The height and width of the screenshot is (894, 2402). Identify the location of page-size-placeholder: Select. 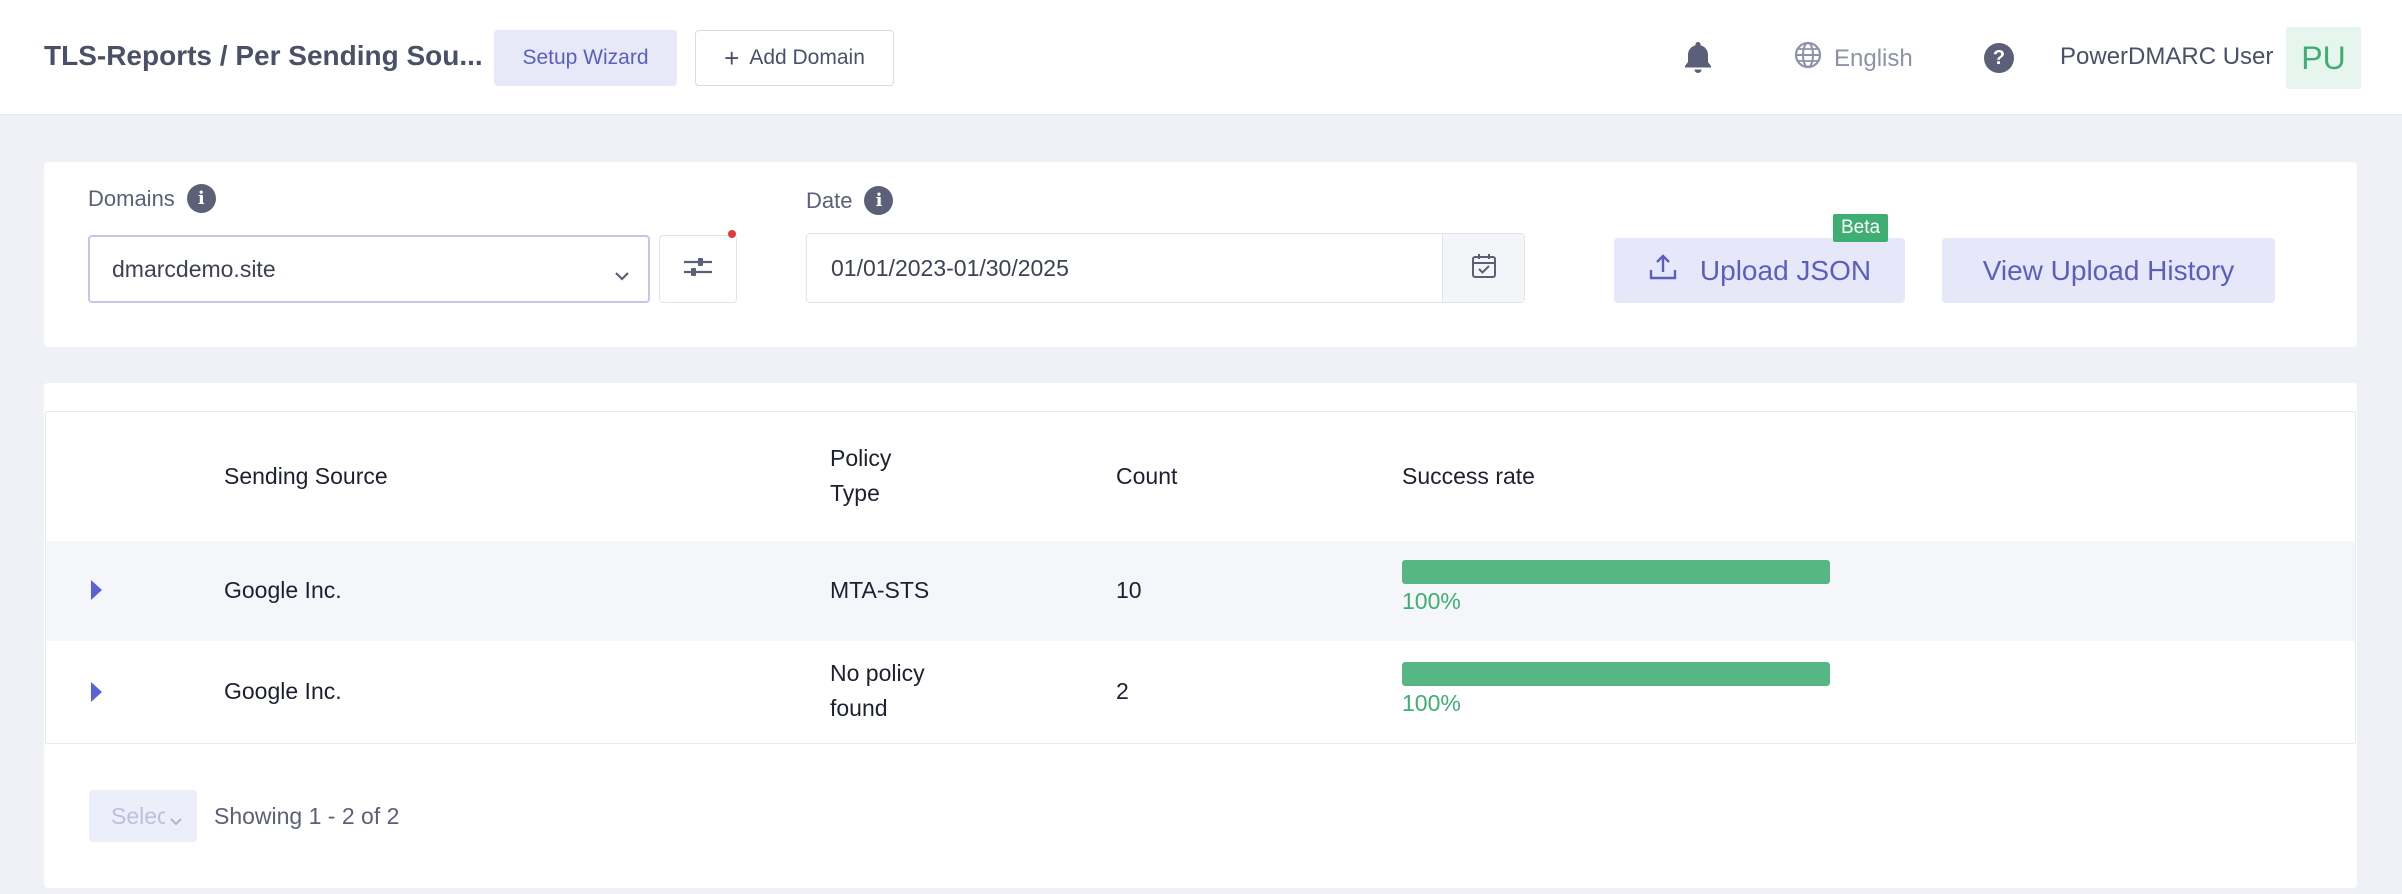
(143, 815).